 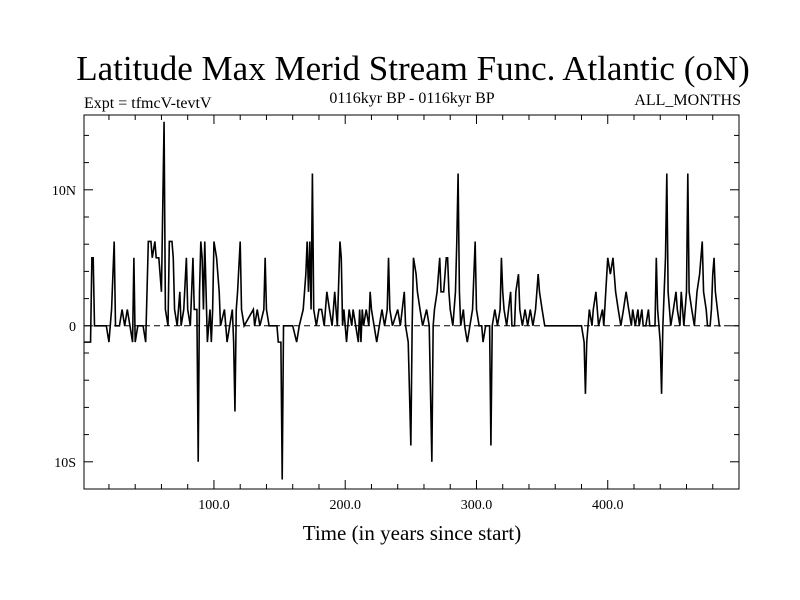 I want to click on y-tick-label: 10S, so click(x=65, y=463).